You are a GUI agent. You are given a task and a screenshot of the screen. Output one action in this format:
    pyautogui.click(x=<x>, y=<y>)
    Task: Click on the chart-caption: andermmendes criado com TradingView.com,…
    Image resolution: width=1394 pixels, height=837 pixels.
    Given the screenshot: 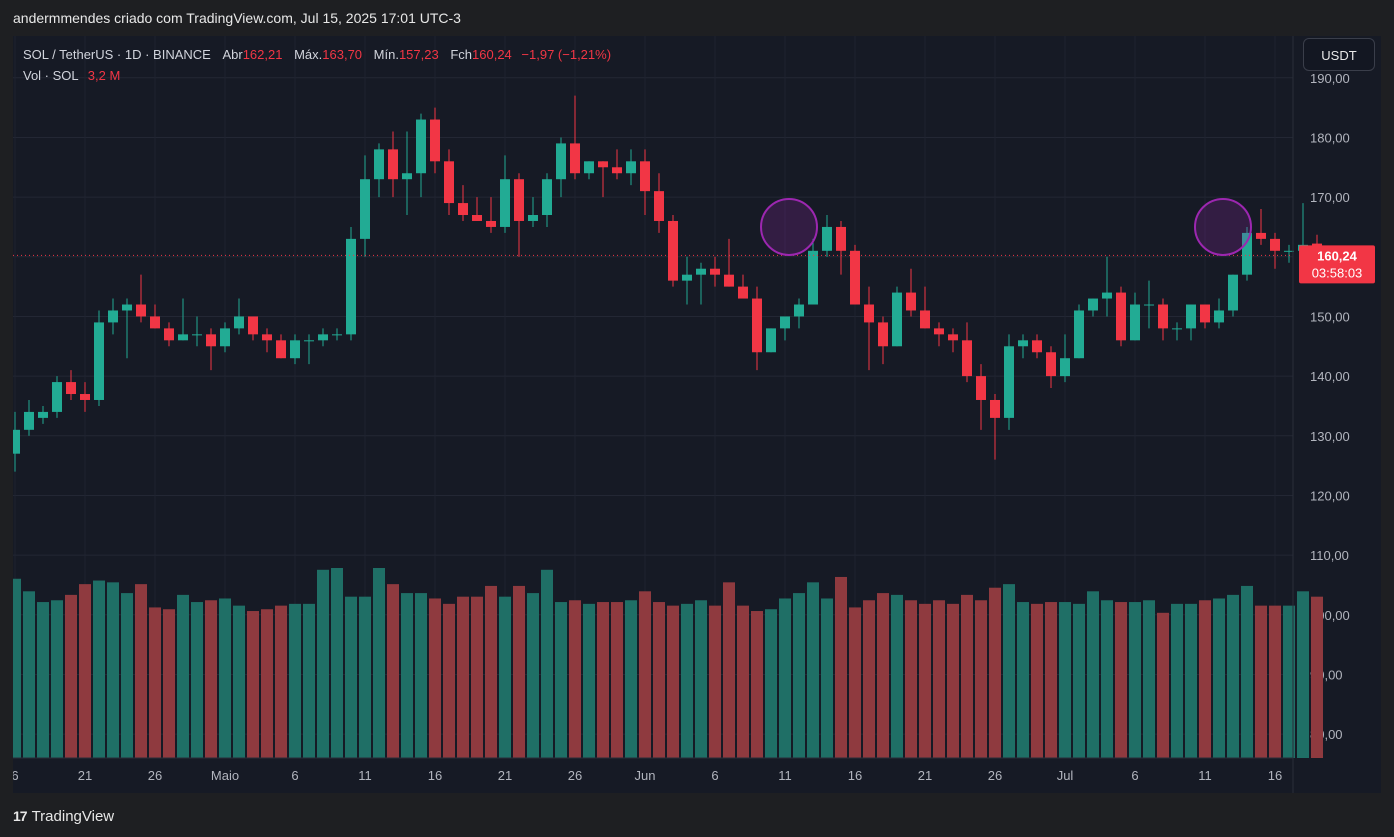 What is the action you would take?
    pyautogui.click(x=237, y=18)
    